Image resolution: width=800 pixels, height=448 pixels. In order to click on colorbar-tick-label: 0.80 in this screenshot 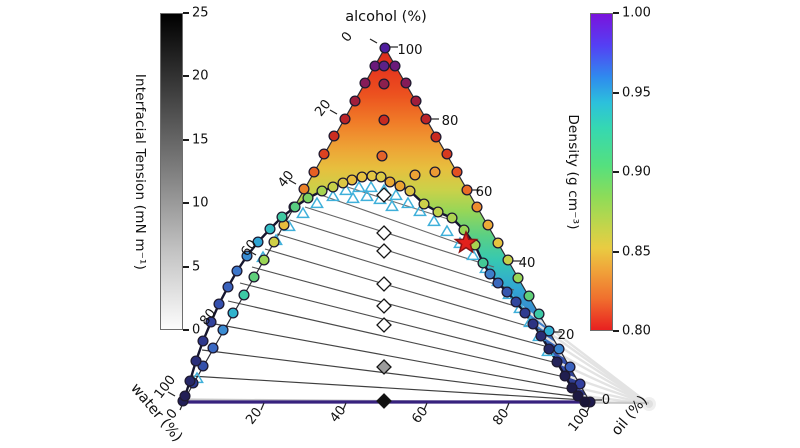, I will do `click(636, 331)`.